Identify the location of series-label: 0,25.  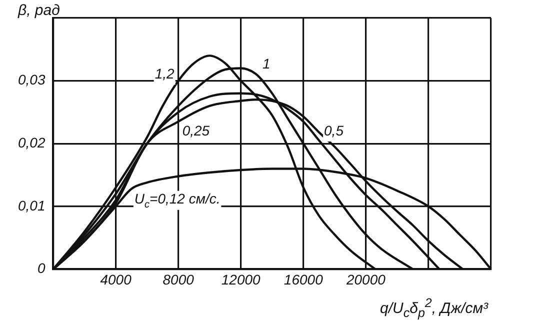
(196, 130).